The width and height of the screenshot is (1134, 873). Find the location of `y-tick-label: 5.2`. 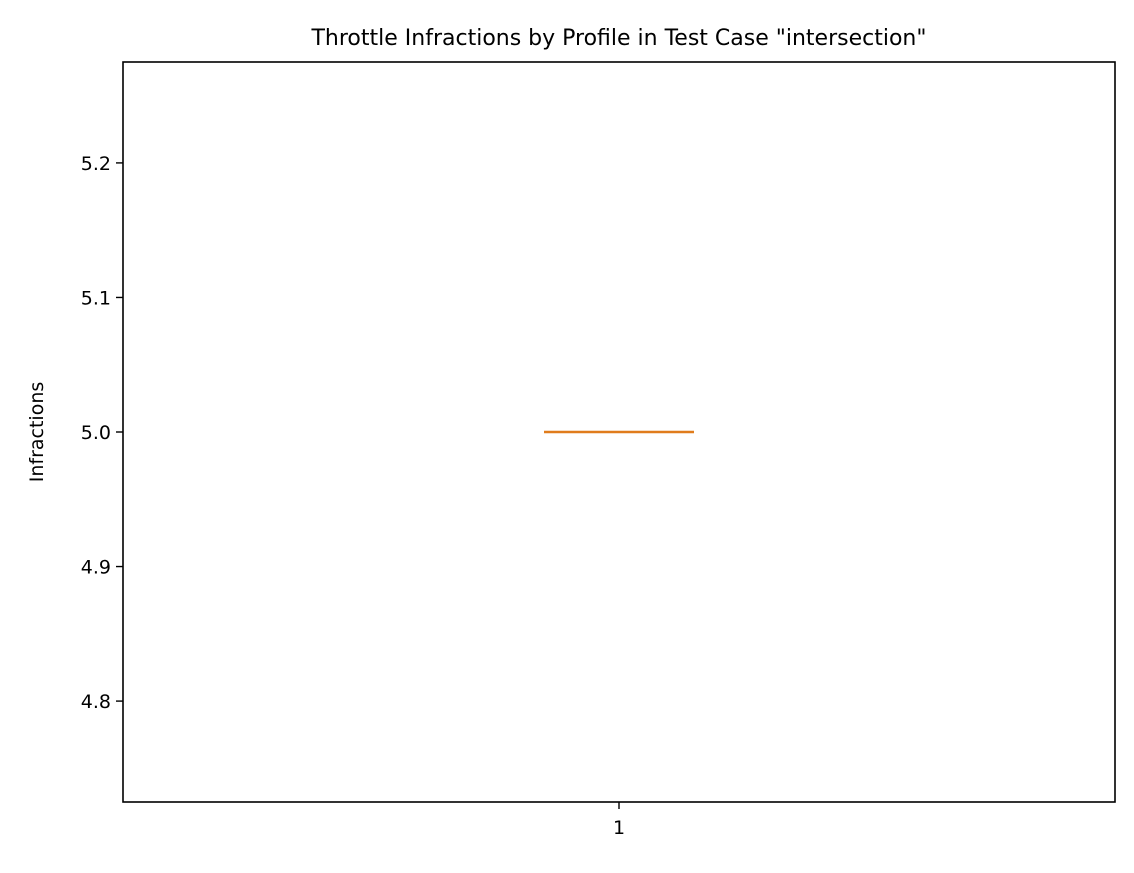

y-tick-label: 5.2 is located at coordinates (96, 164).